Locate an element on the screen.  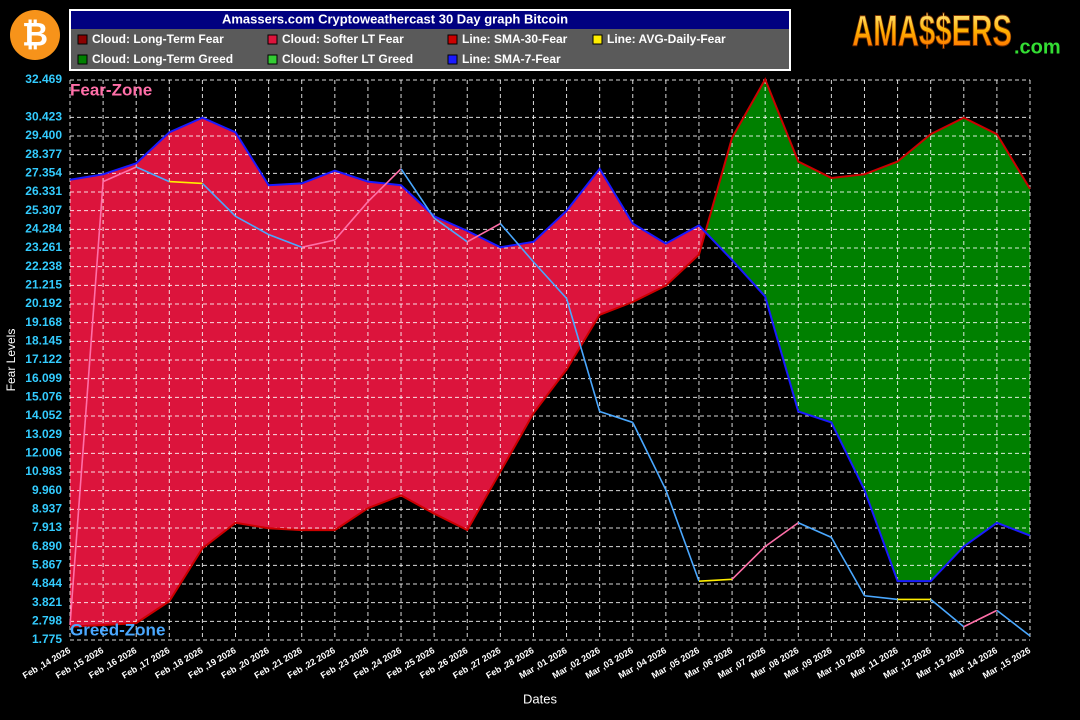
y-tick-label: 20.192 is located at coordinates (43, 303).